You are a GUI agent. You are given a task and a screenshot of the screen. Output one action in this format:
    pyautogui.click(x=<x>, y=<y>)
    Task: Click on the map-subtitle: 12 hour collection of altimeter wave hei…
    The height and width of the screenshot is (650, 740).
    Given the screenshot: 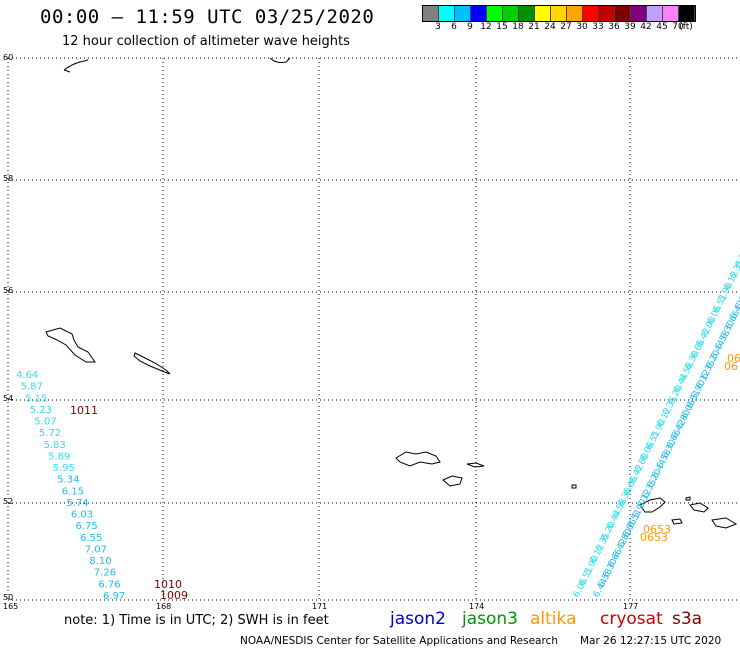 What is the action you would take?
    pyautogui.click(x=206, y=41)
    